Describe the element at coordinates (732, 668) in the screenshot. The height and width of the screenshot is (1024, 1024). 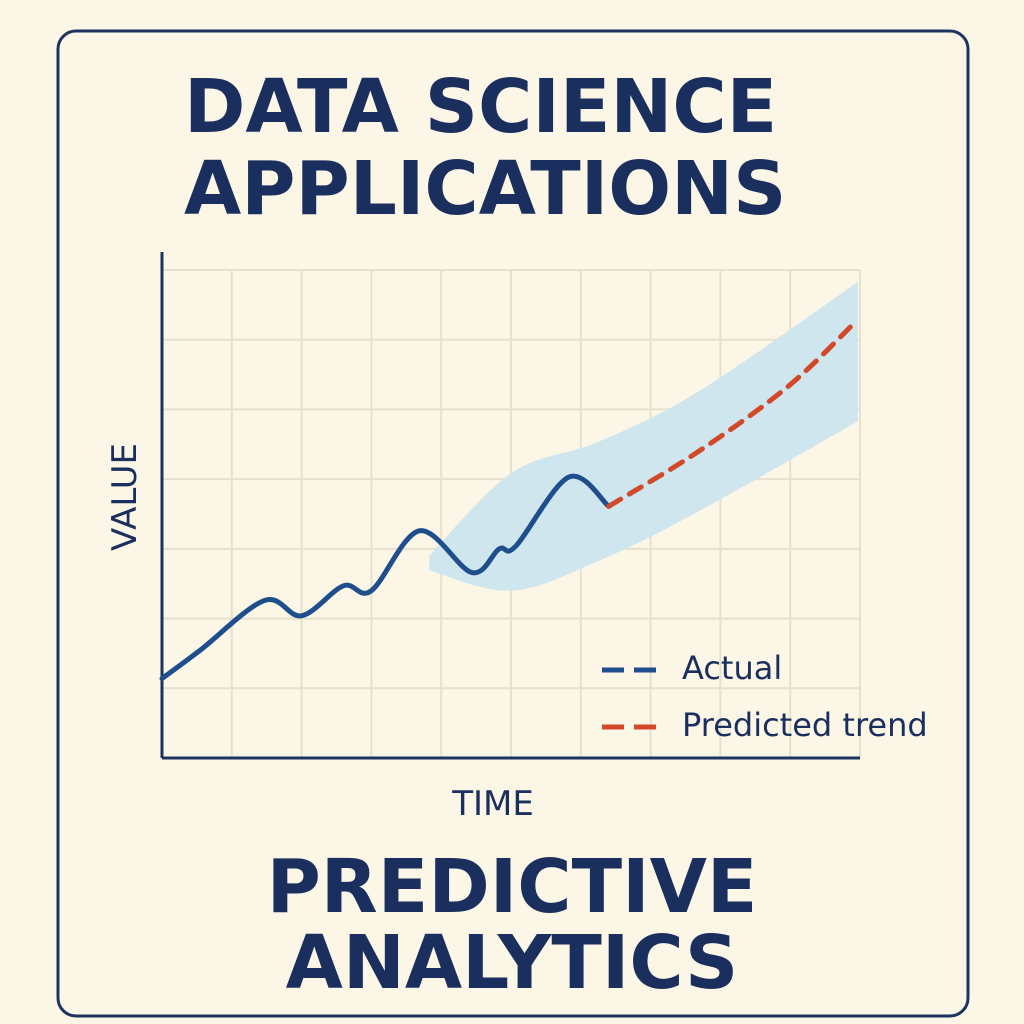
I see `legend-label: Actual` at that location.